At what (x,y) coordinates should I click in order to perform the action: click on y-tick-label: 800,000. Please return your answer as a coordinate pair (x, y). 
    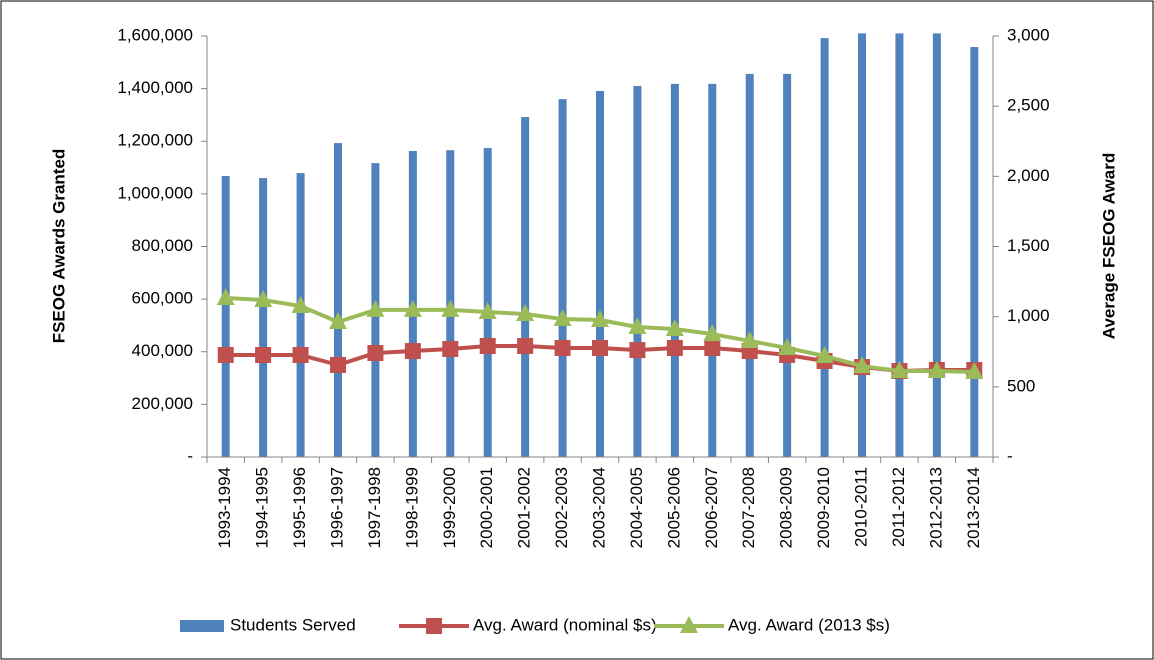
    Looking at the image, I should click on (162, 245).